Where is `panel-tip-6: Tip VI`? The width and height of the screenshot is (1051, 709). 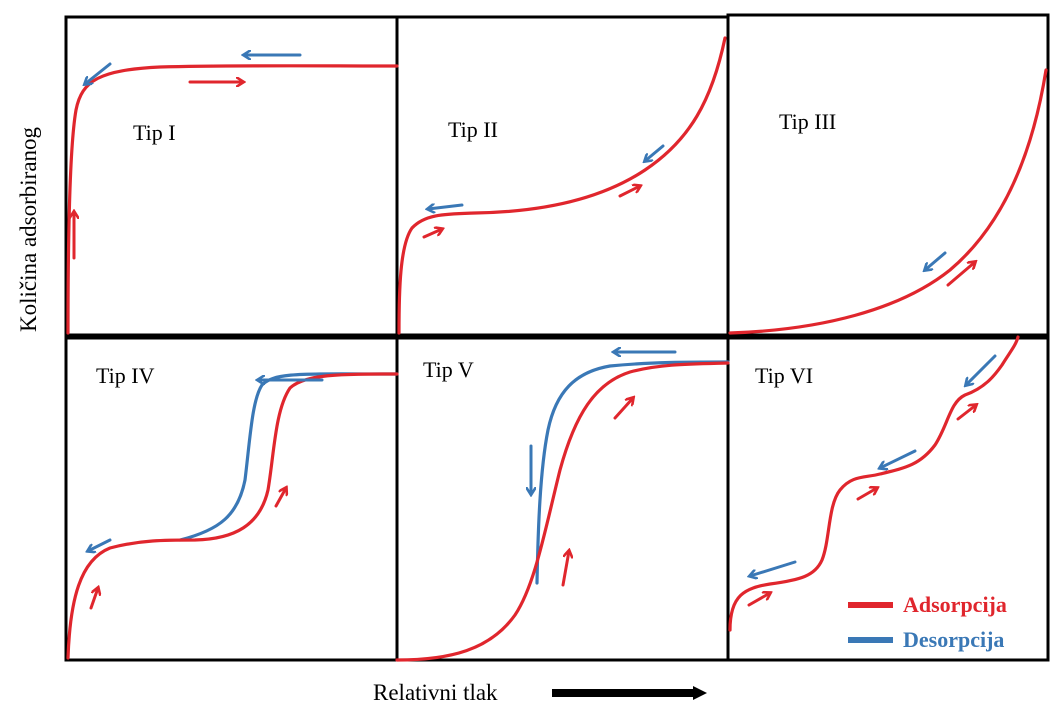
panel-tip-6: Tip VI is located at coordinates (874, 483).